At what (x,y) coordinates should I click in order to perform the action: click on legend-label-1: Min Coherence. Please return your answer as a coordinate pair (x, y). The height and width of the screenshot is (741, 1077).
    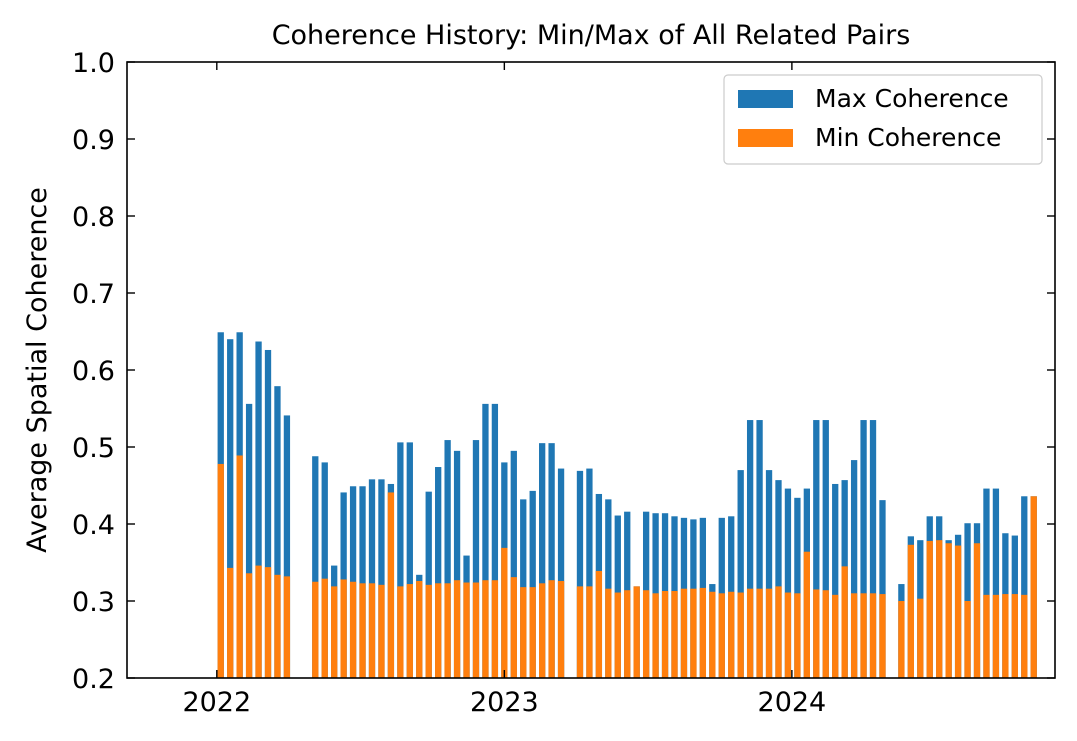
    Looking at the image, I should click on (908, 137).